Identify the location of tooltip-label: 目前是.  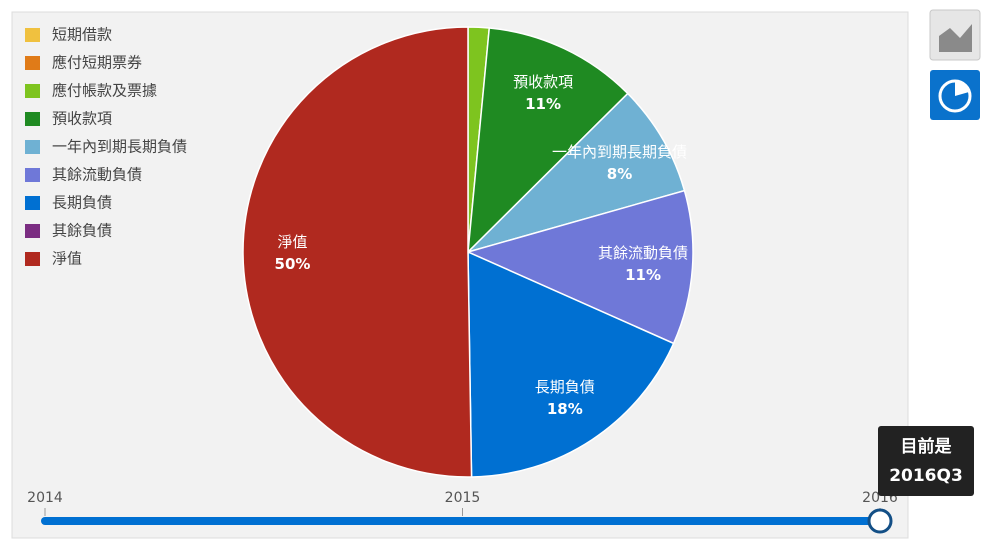
(926, 446).